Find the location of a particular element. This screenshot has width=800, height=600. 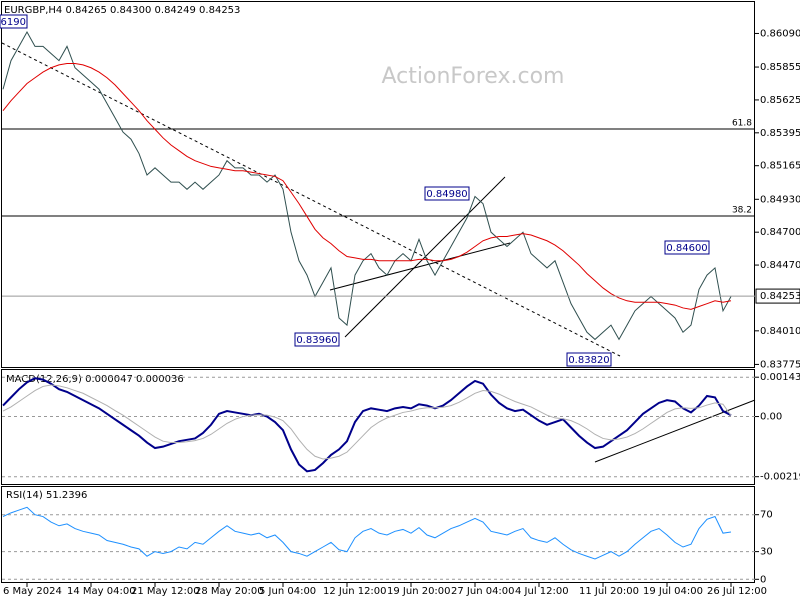

x-tick-label: 5 Jun 04:00 is located at coordinates (287, 591).